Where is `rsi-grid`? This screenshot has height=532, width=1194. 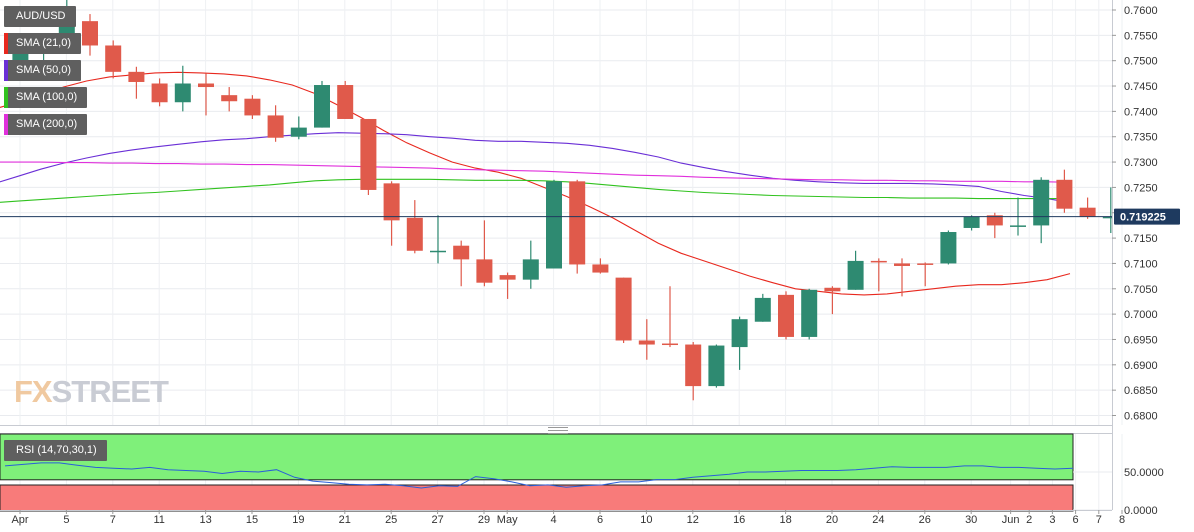
rsi-grid is located at coordinates (1092, 491).